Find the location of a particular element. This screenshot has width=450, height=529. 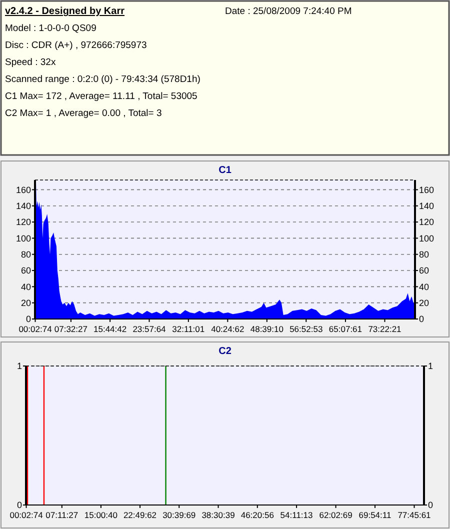

text: Model : 1-0-0-0 QS09 is located at coordinates (50, 28).